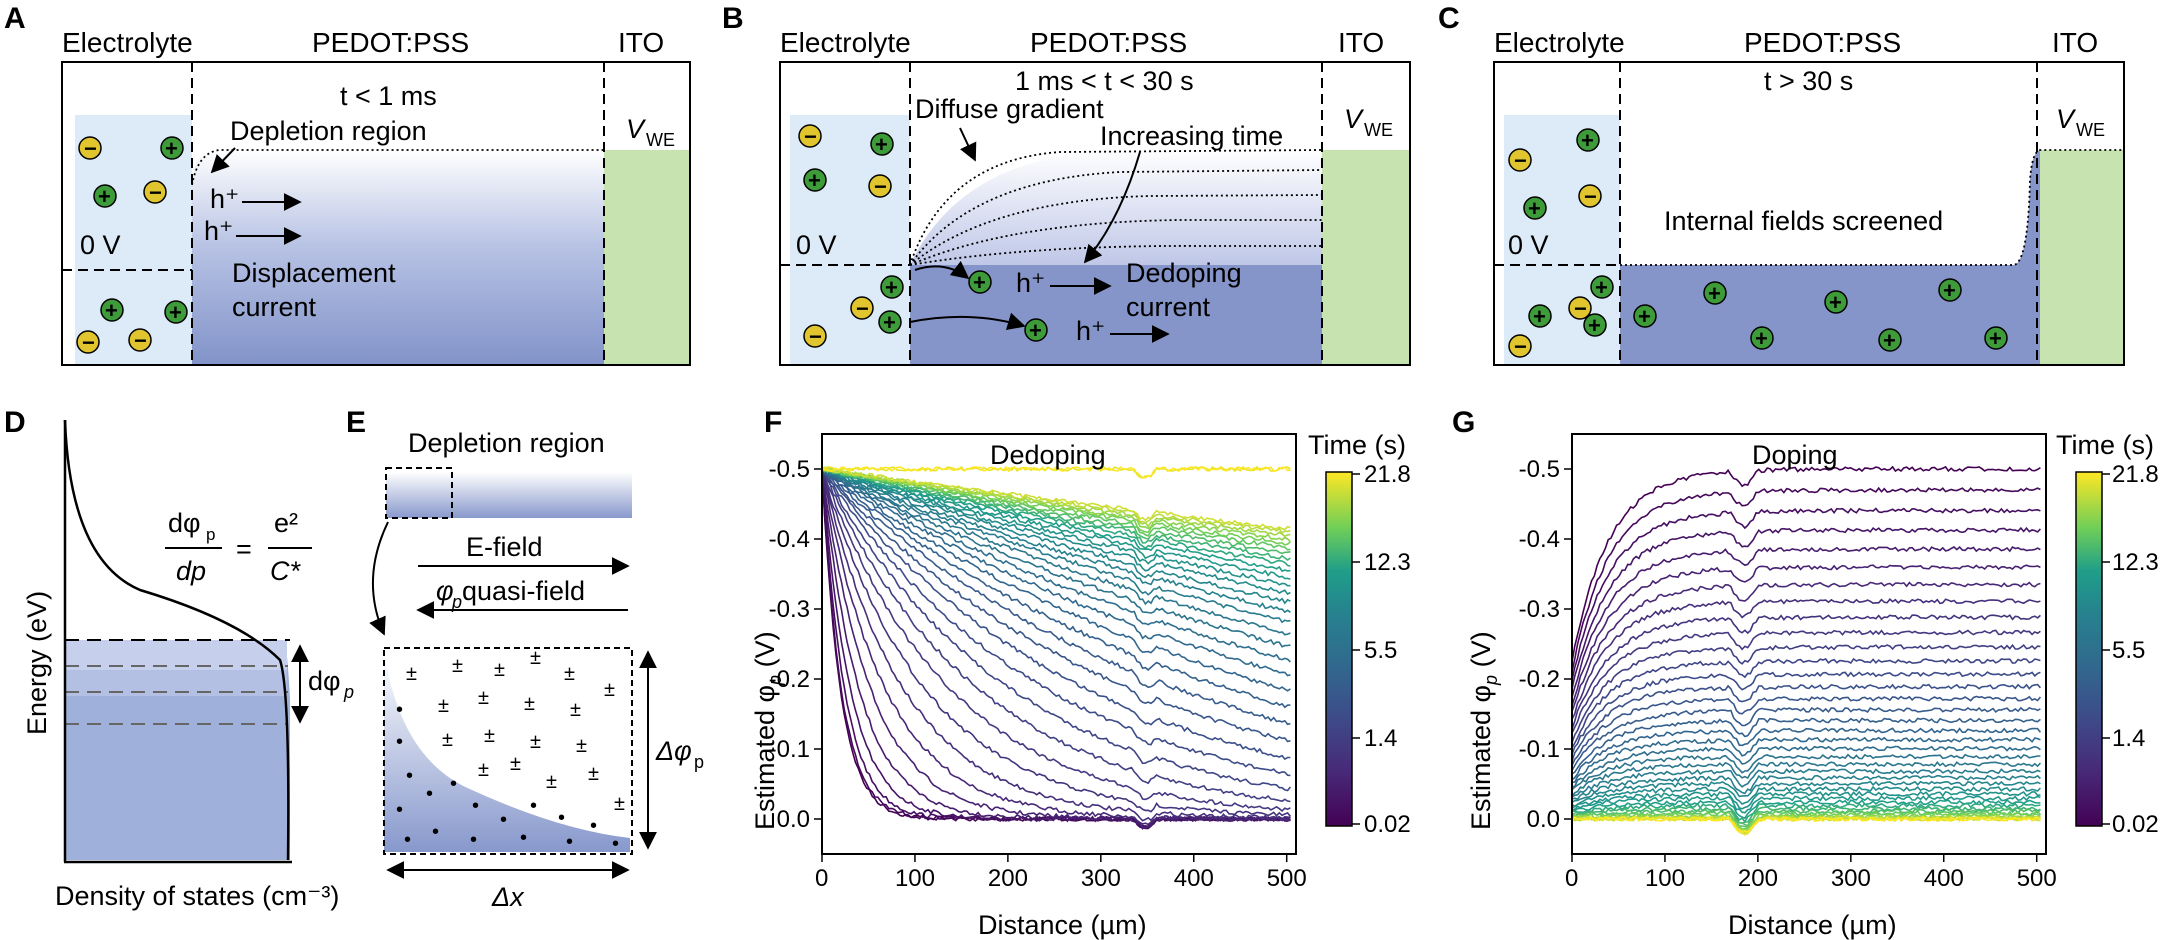 The height and width of the screenshot is (940, 2164). I want to click on colorbar-g, so click(2089, 649).